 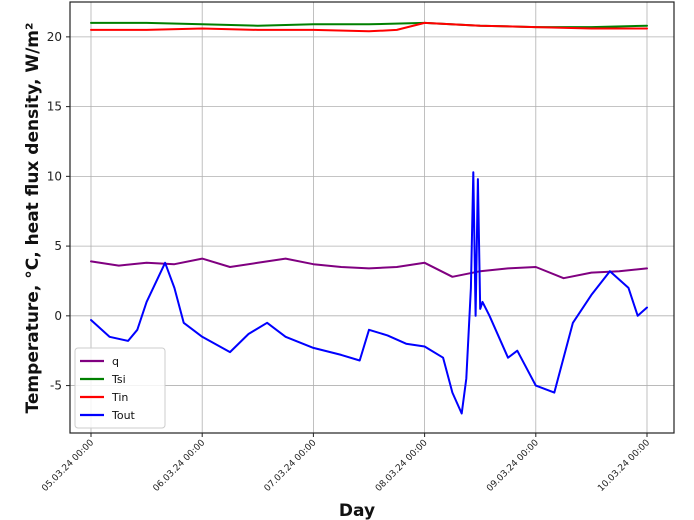 I want to click on y-tick-label: 0, so click(x=58, y=316).